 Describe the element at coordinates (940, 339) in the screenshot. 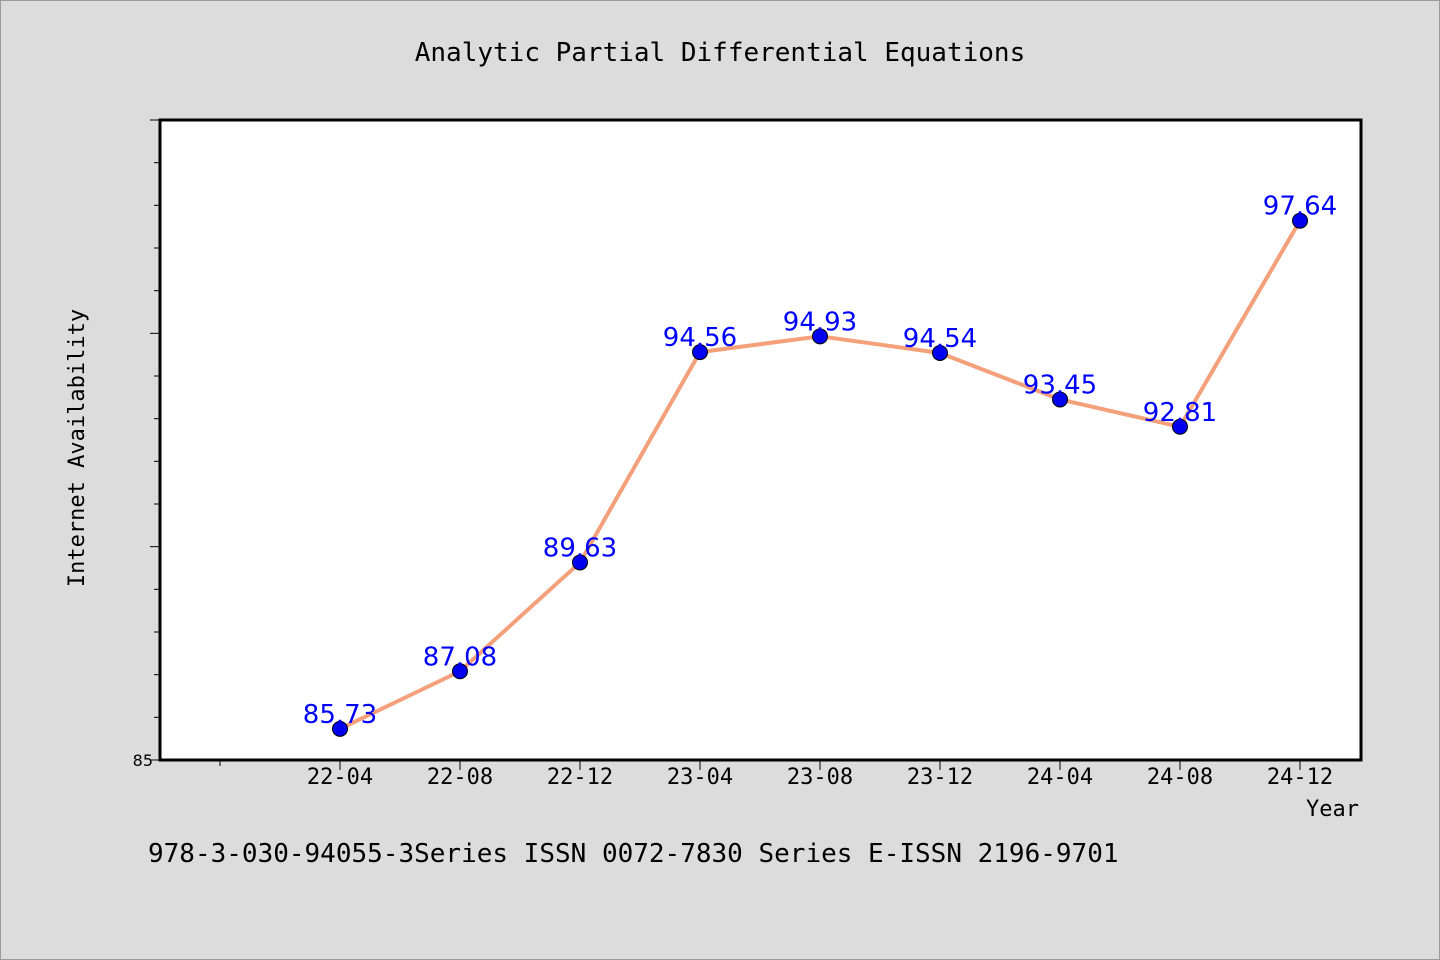

I see `data-label: 94.54` at that location.